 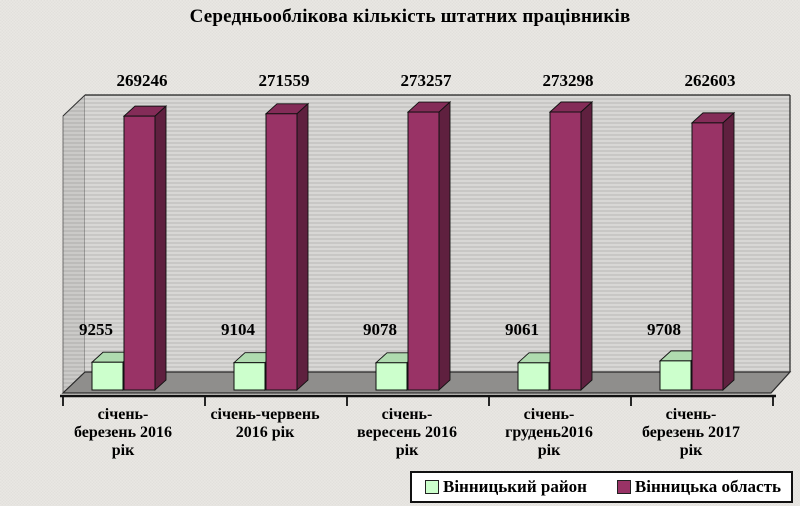 I want to click on category-label-line: вересень 2016, so click(x=406, y=432).